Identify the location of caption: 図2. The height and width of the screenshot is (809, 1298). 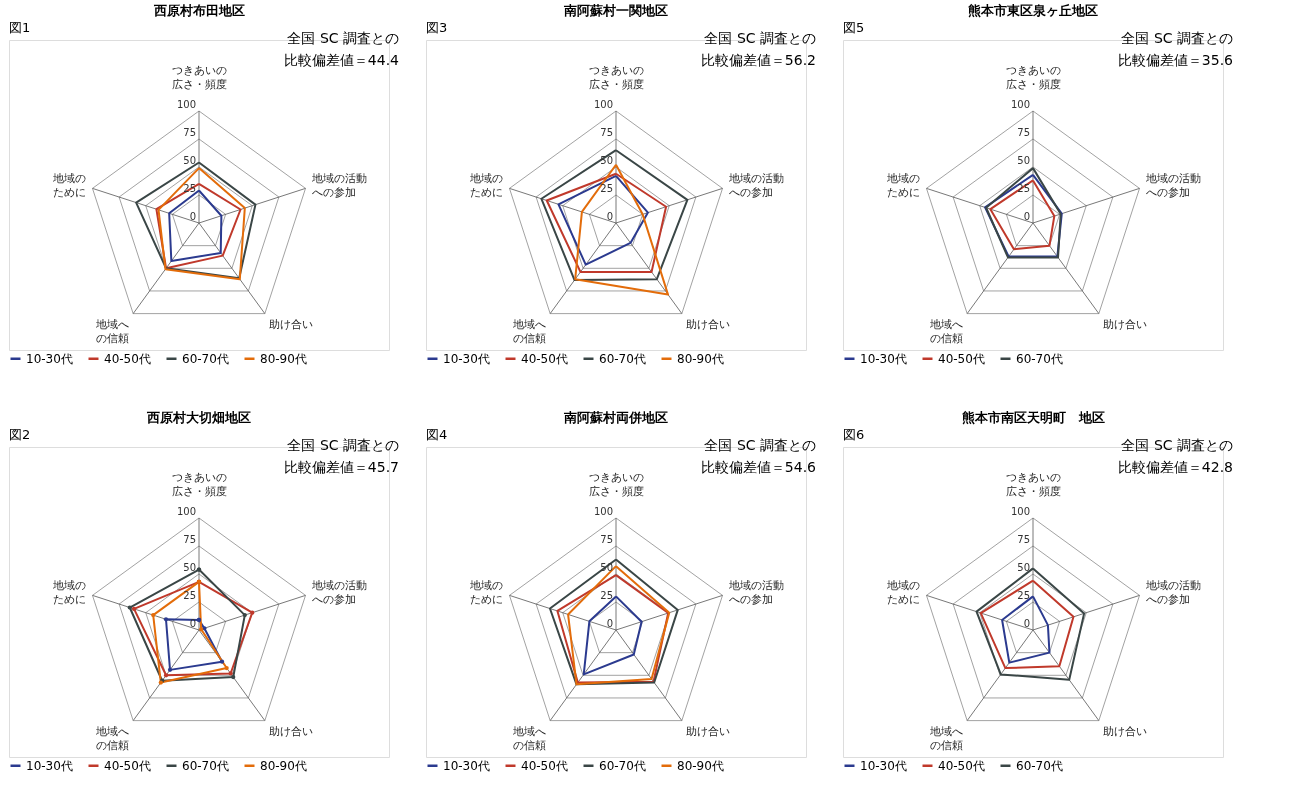
(20, 434).